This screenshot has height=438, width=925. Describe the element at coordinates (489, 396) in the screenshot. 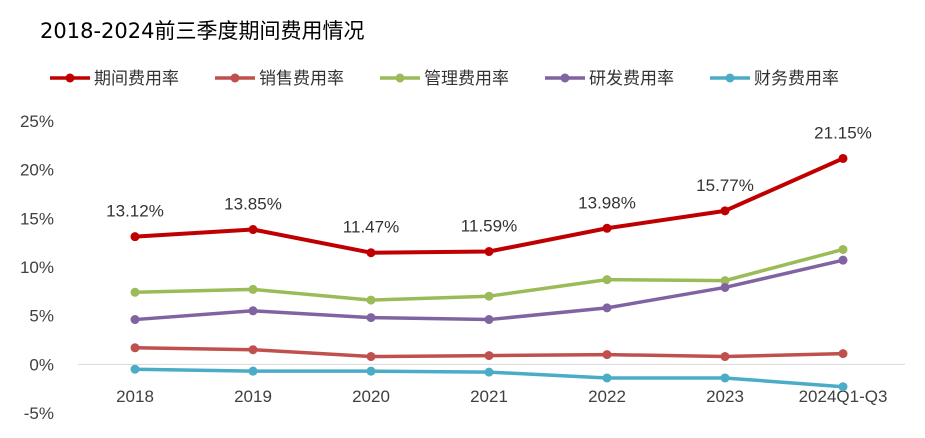

I see `x-tick-label: 2021` at that location.